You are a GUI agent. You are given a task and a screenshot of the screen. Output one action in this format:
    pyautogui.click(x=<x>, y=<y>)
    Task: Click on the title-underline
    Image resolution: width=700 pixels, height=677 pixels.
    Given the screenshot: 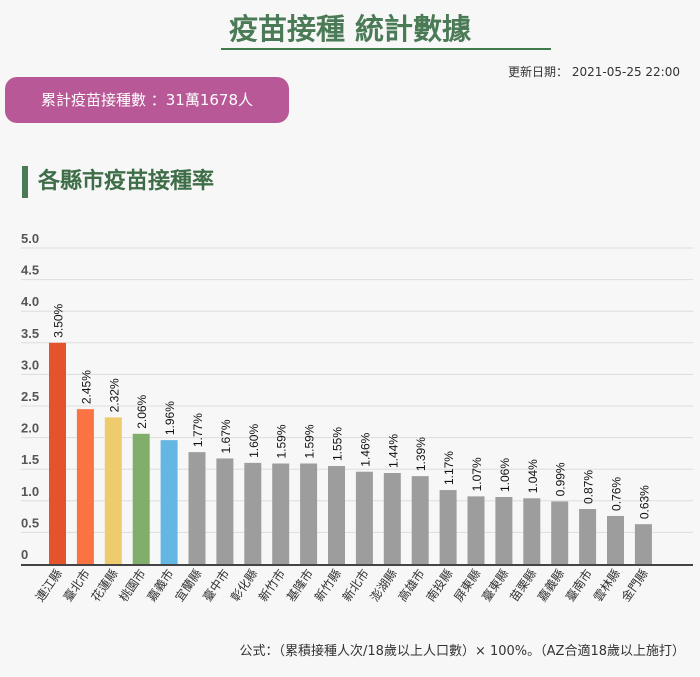 What is the action you would take?
    pyautogui.click(x=386, y=49)
    